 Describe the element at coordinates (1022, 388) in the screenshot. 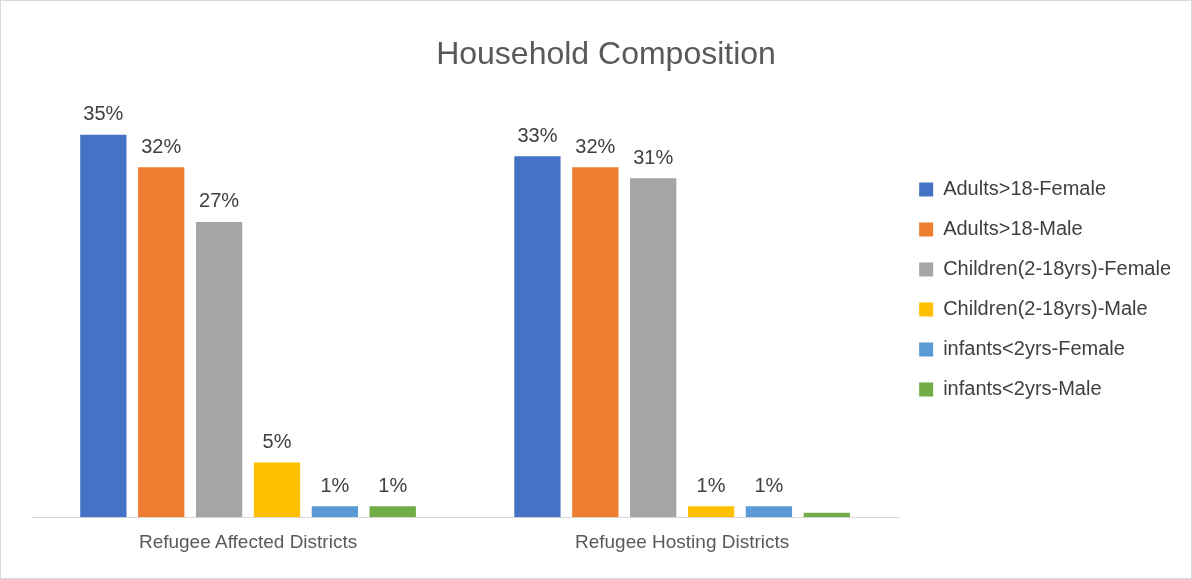

I see `legend-label: infants<2yrs-Male` at that location.